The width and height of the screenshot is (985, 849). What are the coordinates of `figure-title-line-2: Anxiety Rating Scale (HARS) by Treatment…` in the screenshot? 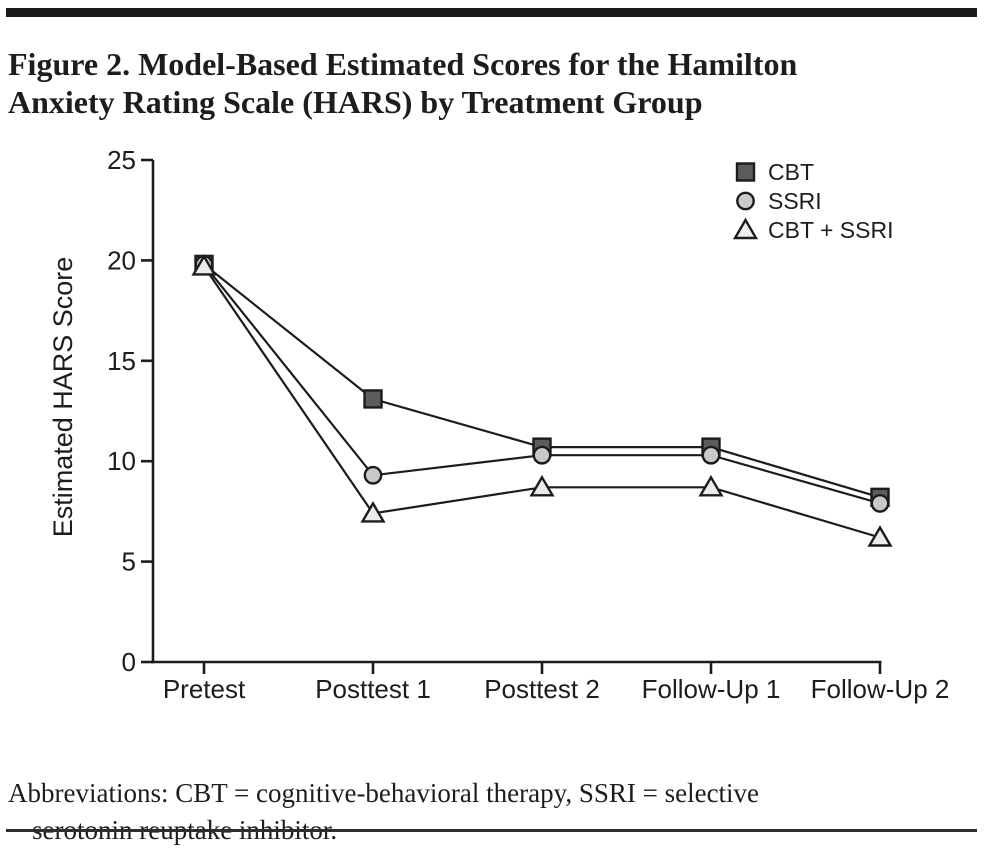 It's located at (355, 102).